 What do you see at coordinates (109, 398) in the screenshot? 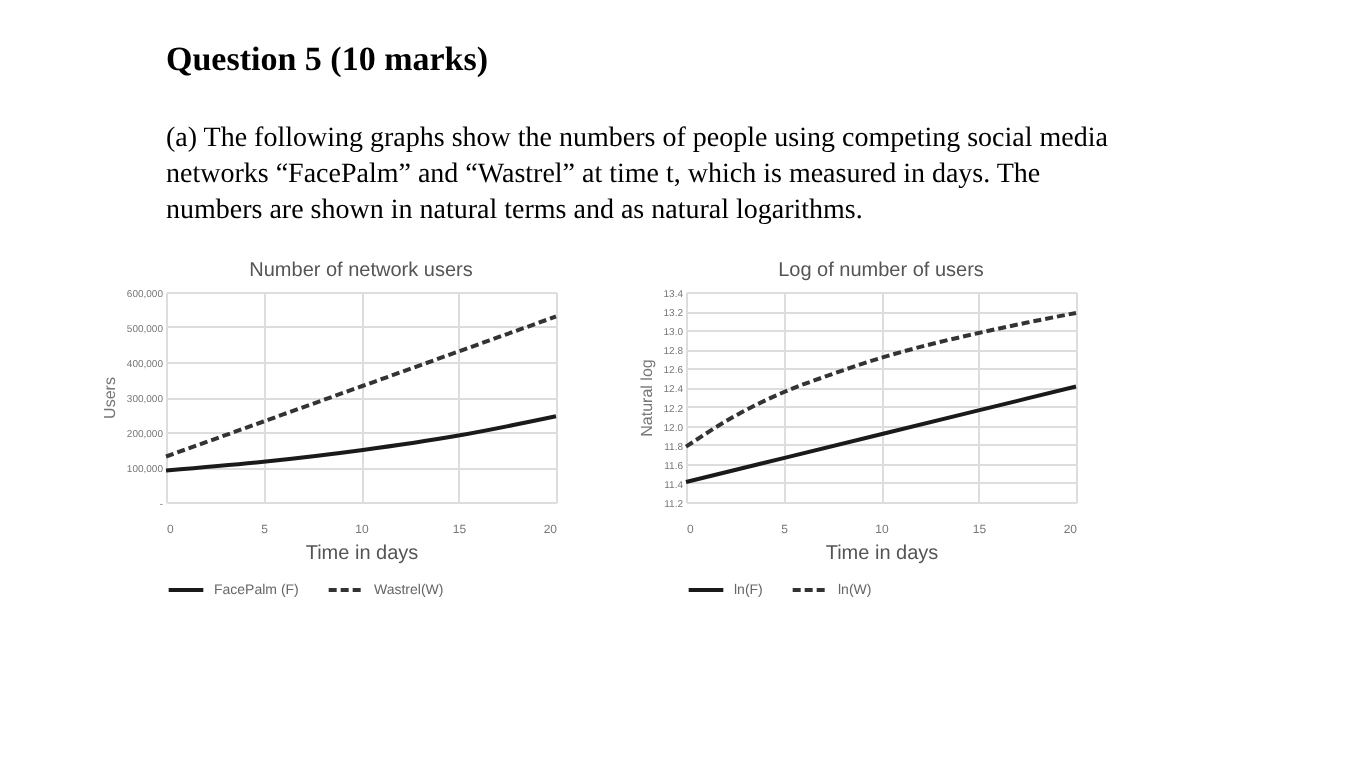
I see `y-axis-title: Users` at bounding box center [109, 398].